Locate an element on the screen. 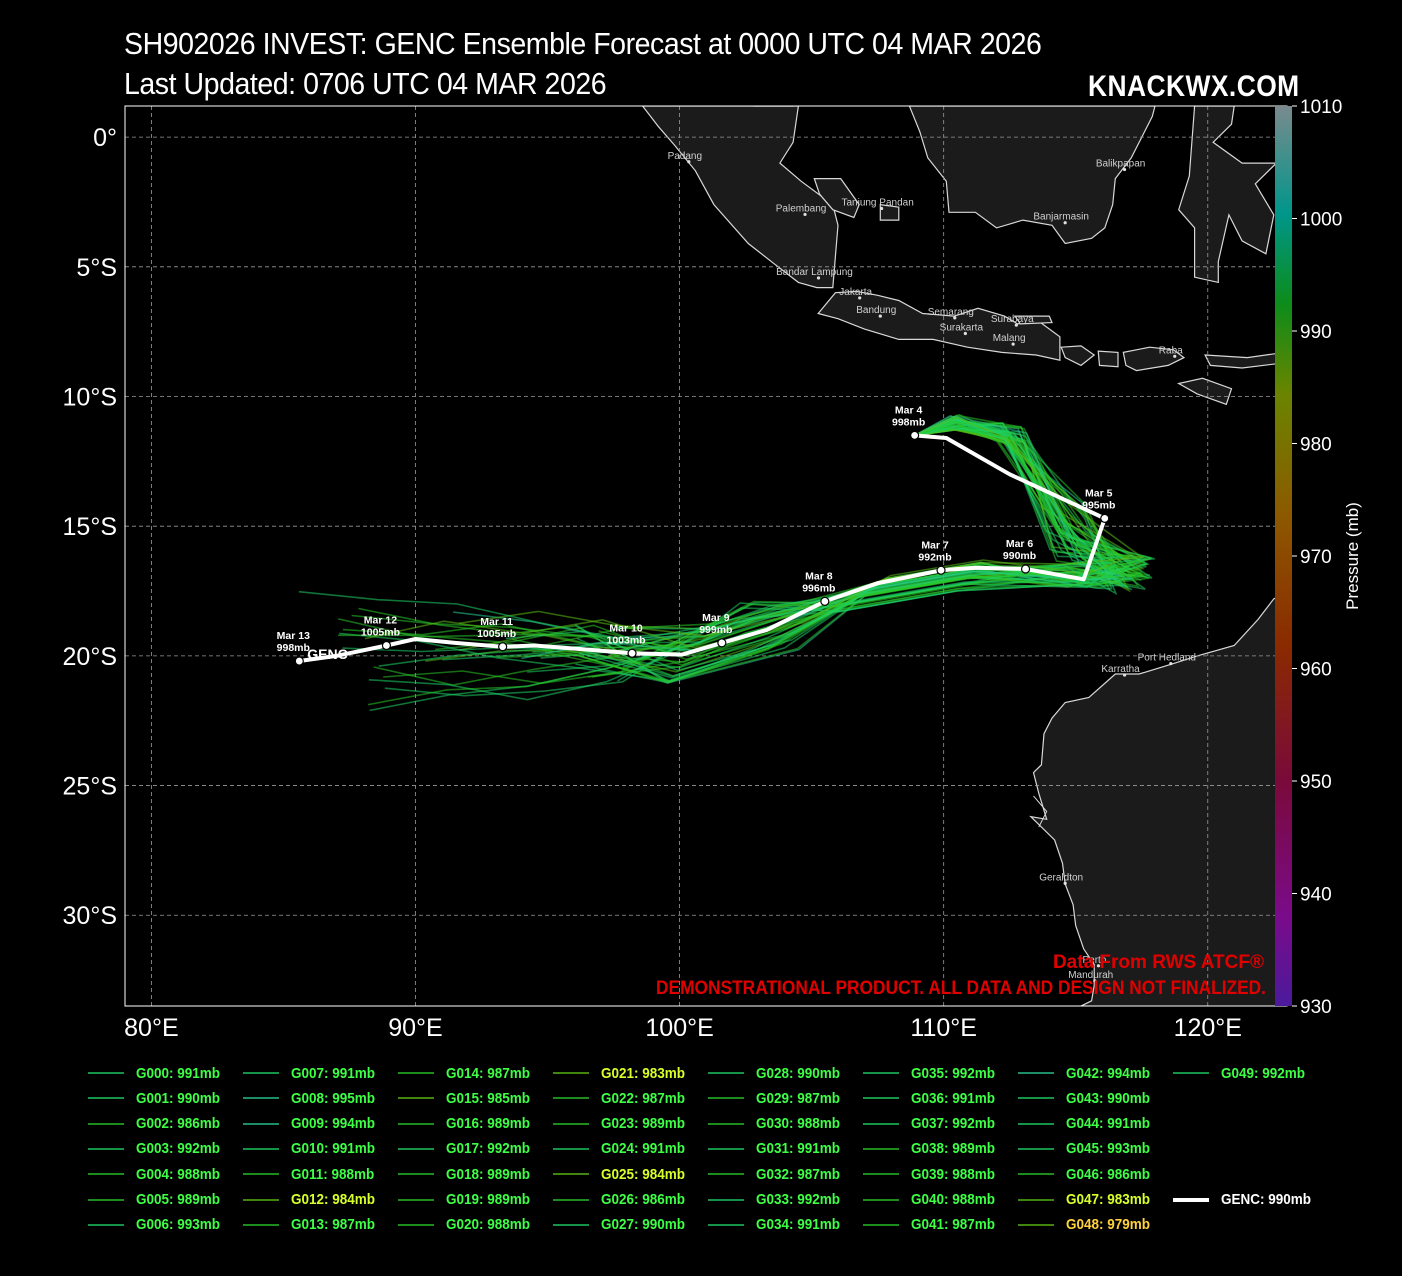 Image resolution: width=1402 pixels, height=1276 pixels. colorbar-tick-label-8: 930 is located at coordinates (1316, 1007).